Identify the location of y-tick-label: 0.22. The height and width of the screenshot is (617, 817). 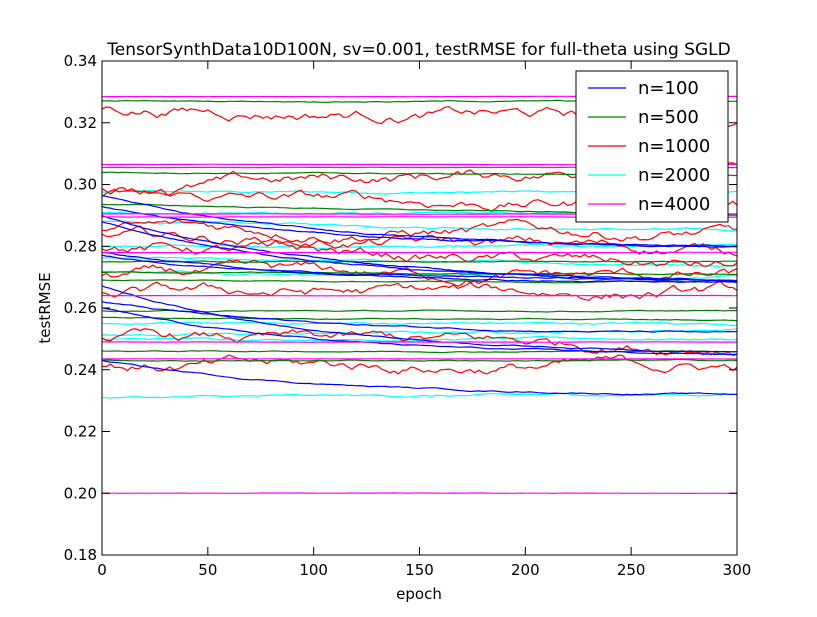
(80, 432).